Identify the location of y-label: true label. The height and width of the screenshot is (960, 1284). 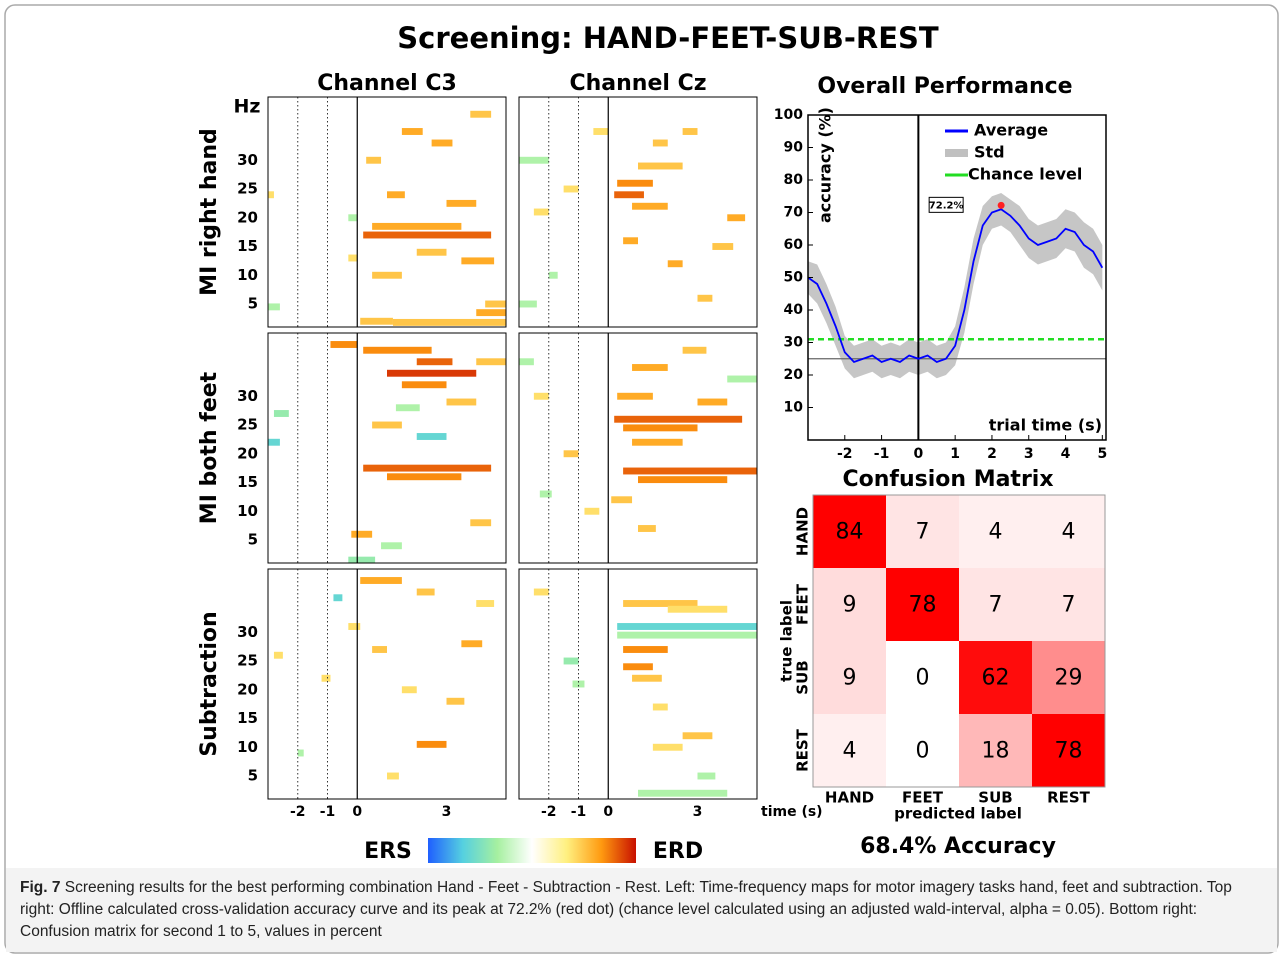
(787, 641).